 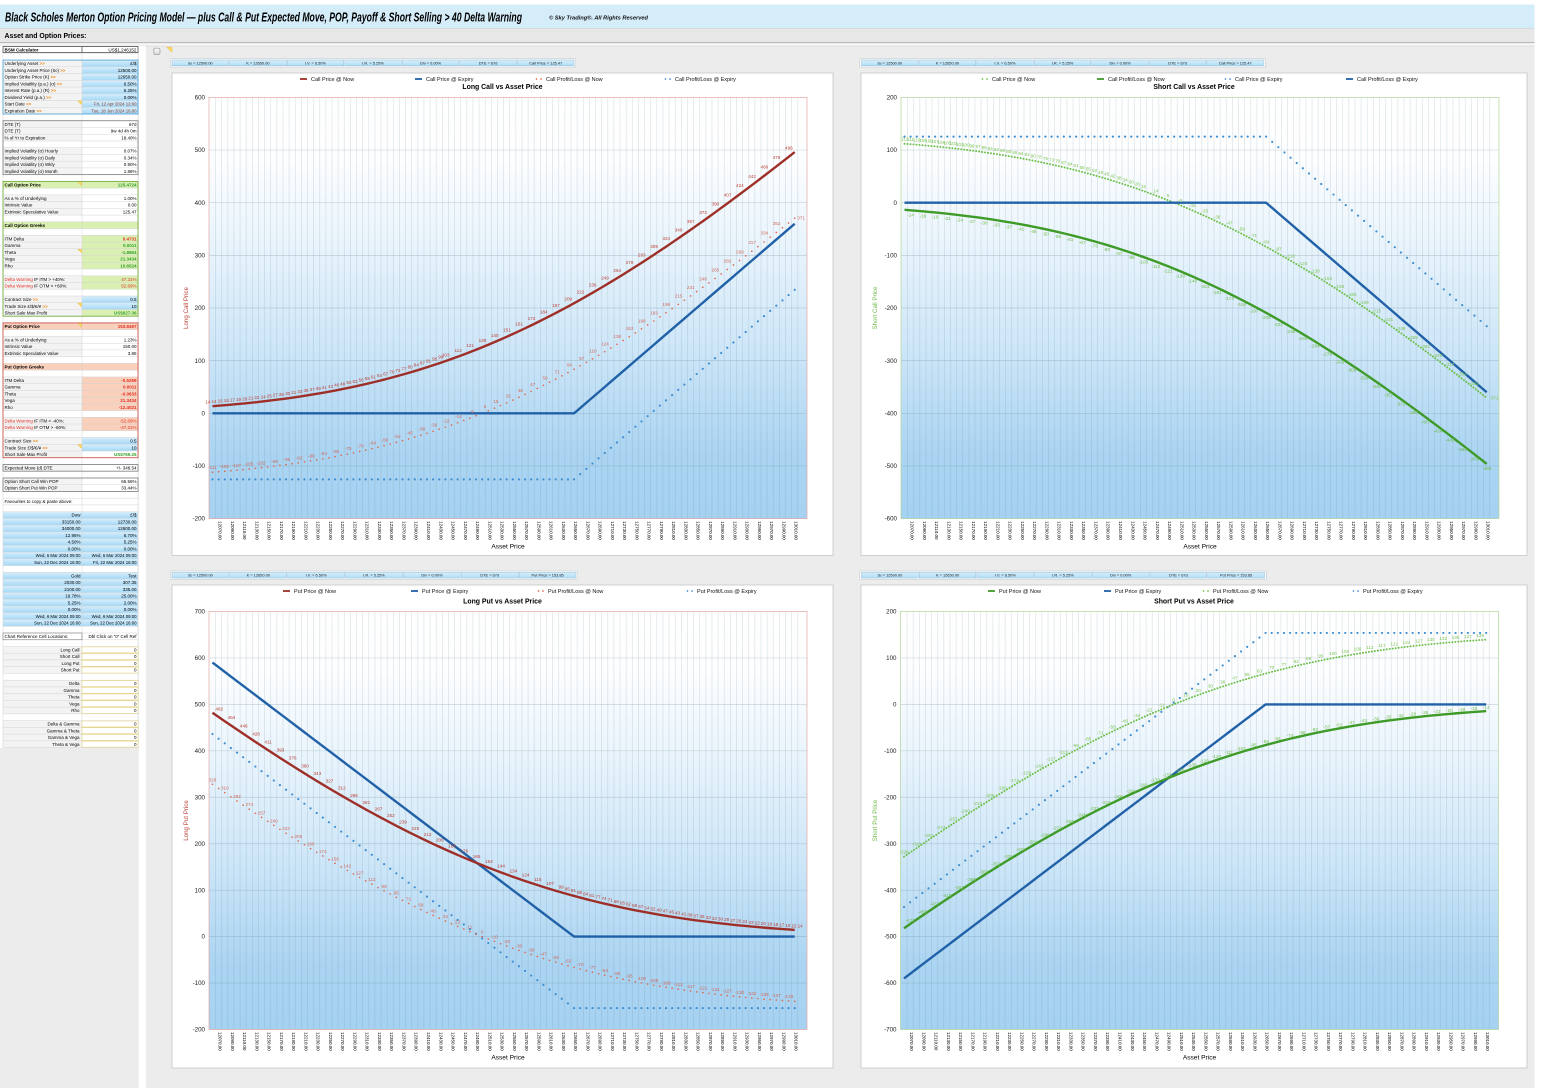 I want to click on svg-text: 460, so click(x=765, y=167).